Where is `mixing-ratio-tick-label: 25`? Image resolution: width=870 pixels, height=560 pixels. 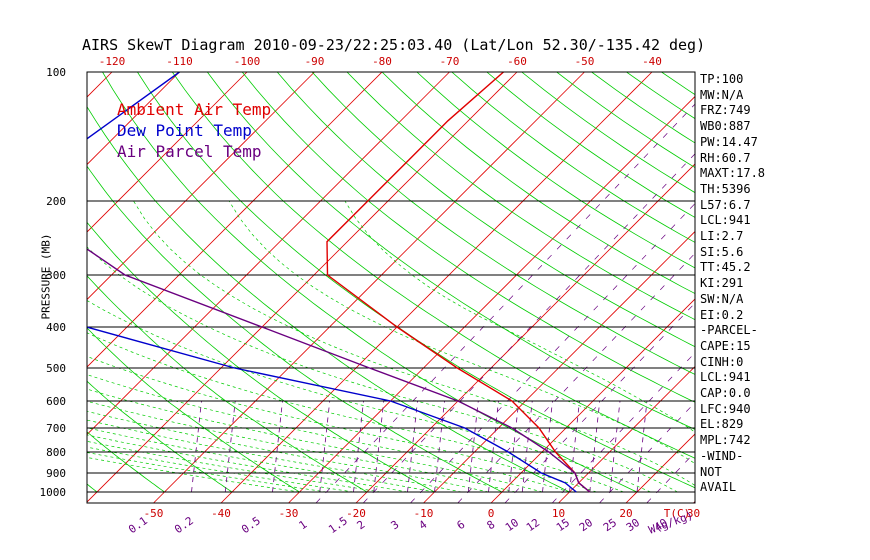
mixing-ratio-tick-label: 25 is located at coordinates (610, 525).